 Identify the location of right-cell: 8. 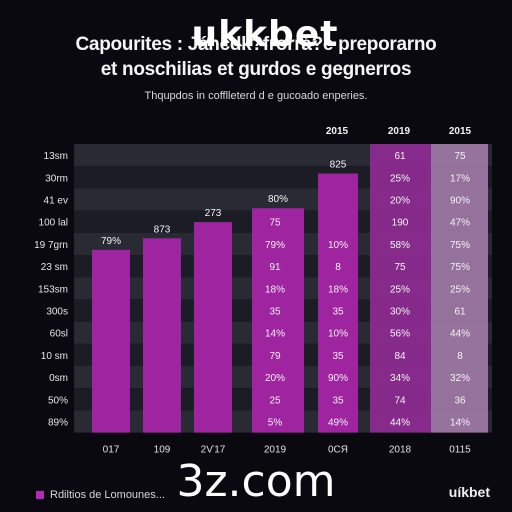
(460, 356).